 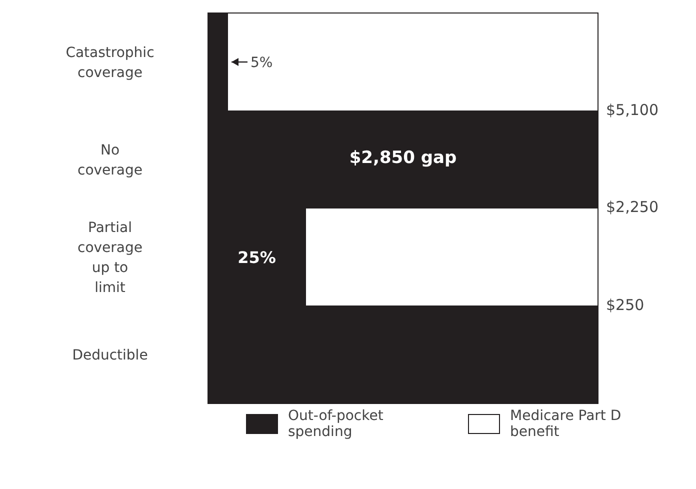 I want to click on text: $5,100, so click(x=632, y=109).